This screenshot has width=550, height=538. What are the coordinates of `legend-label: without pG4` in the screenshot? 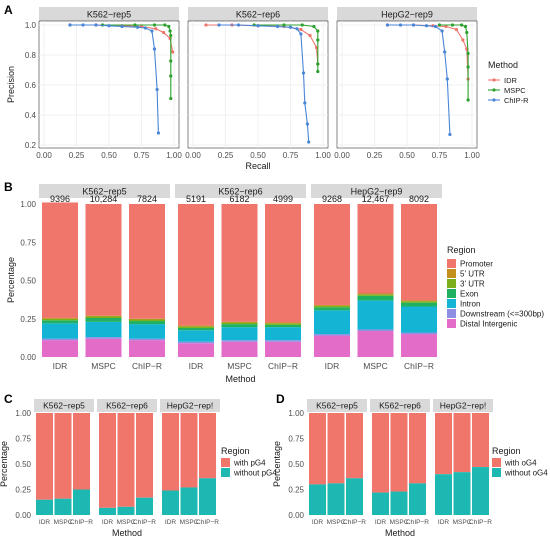 It's located at (255, 473).